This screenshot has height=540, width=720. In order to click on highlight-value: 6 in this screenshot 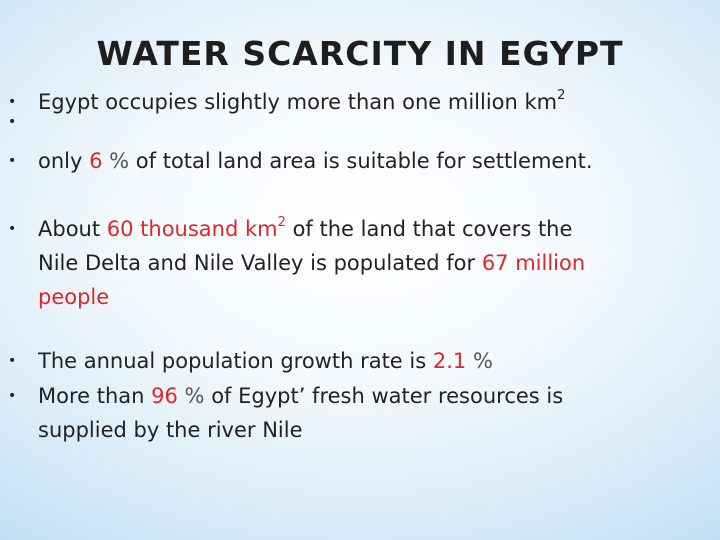, I will do `click(96, 161)`.